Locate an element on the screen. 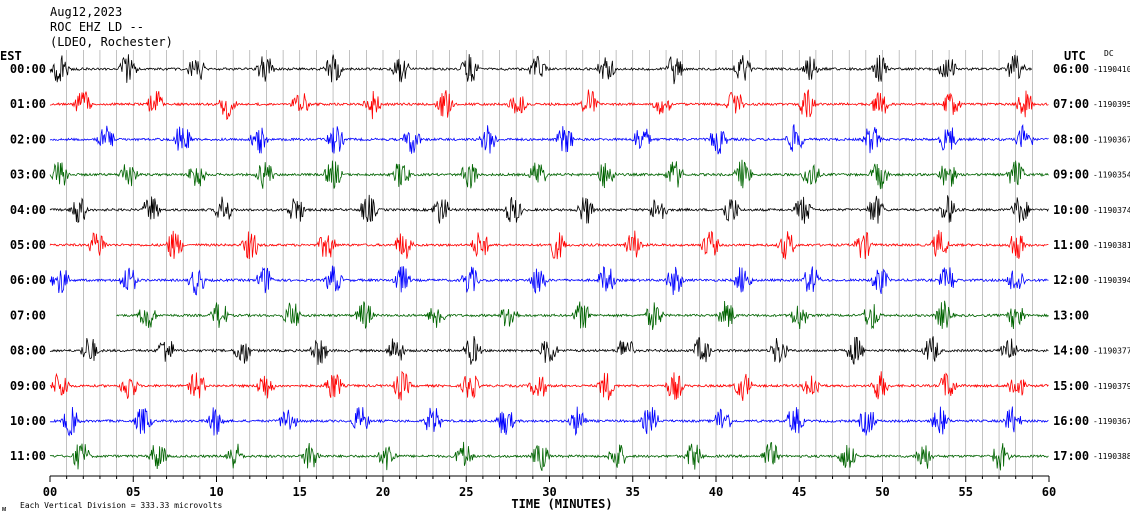 The height and width of the screenshot is (519, 1130). x-tick-label: 15 is located at coordinates (300, 492).